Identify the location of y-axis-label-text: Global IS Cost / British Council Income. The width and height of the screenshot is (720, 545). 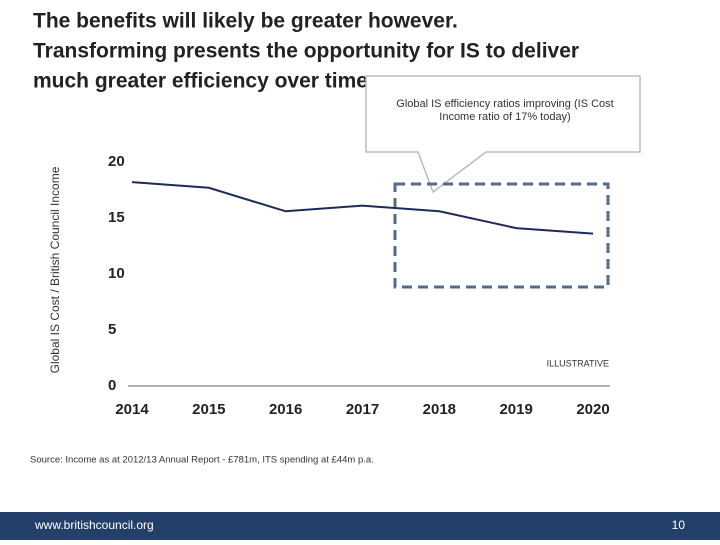
(55, 269).